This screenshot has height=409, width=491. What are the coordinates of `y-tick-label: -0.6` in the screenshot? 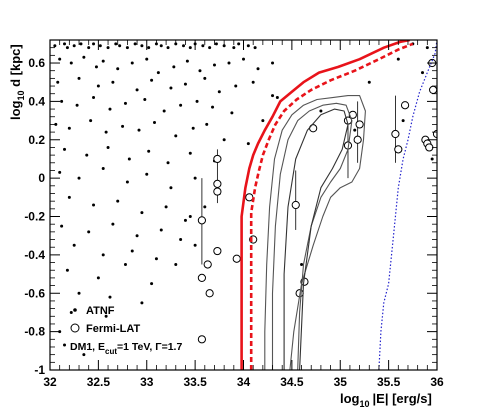 It's located at (34, 293).